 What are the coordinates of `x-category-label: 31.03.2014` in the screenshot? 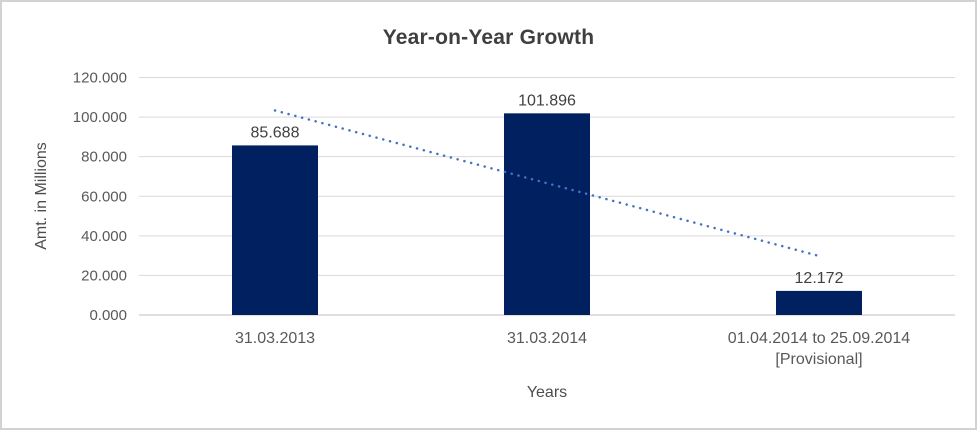 It's located at (547, 338).